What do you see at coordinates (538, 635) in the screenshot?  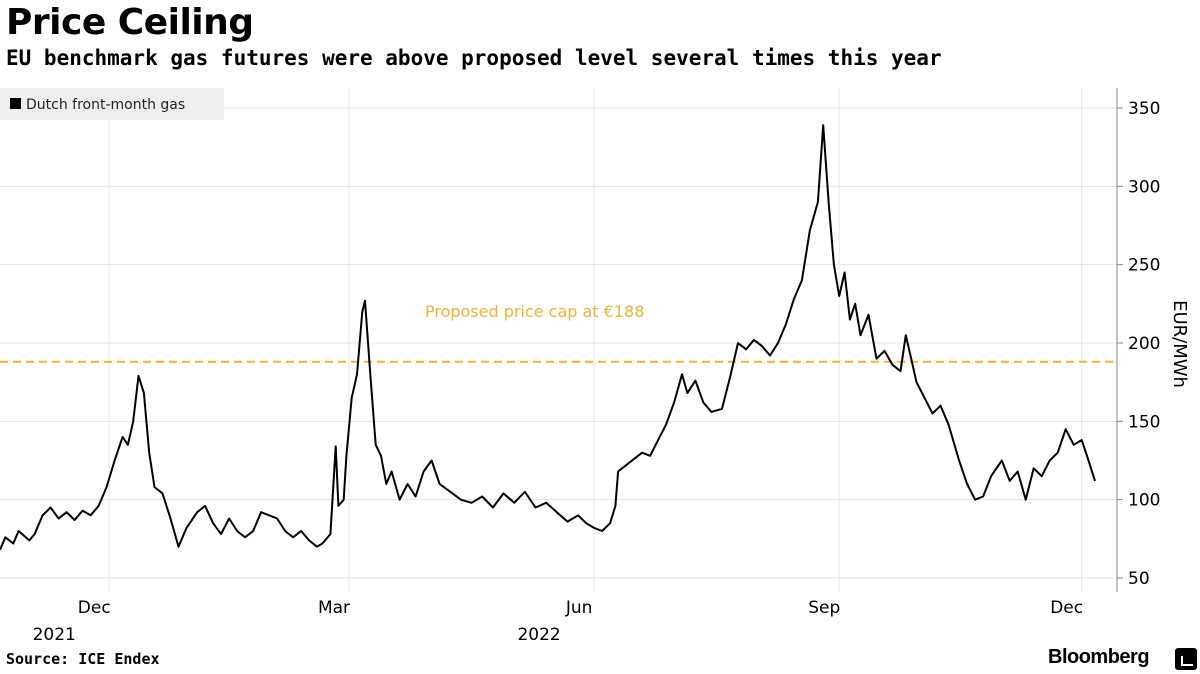 I see `x-tick-year-label: 2022` at bounding box center [538, 635].